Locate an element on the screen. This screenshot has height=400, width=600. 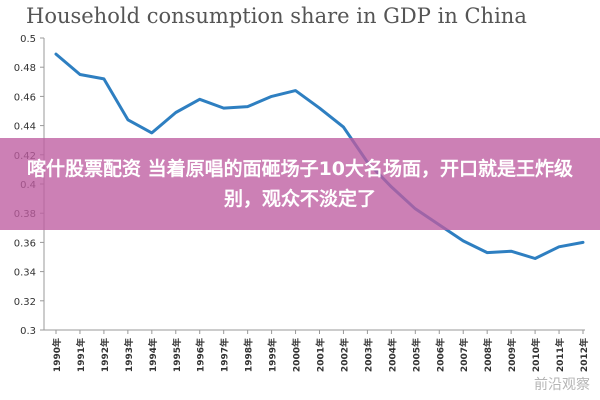
overlay-headline: 喀什股票配资 当着原唱的面砸场子10大名场面，开口就是王炸级别，观众不淡定了 is located at coordinates (300, 184).